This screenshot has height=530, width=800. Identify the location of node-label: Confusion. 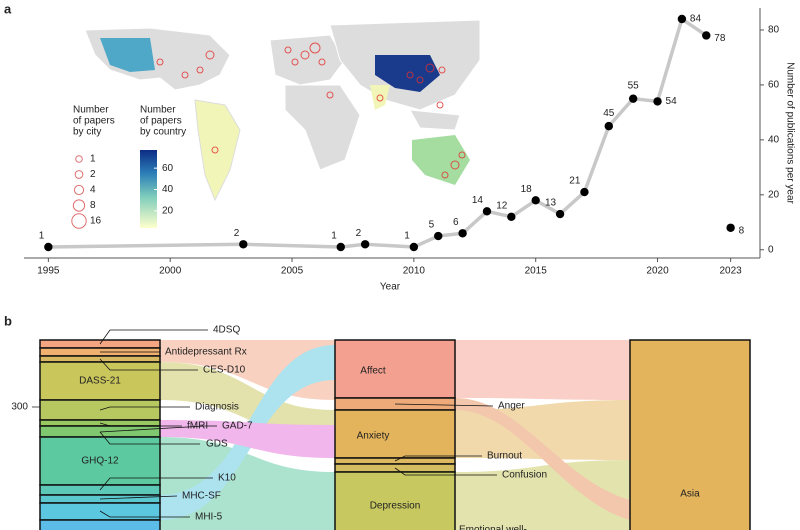
(524, 475).